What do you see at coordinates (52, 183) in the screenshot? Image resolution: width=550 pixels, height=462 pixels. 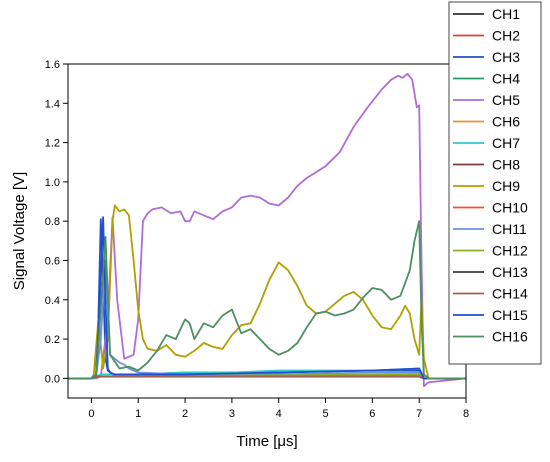 I see `y-tick-label: 1.0` at bounding box center [52, 183].